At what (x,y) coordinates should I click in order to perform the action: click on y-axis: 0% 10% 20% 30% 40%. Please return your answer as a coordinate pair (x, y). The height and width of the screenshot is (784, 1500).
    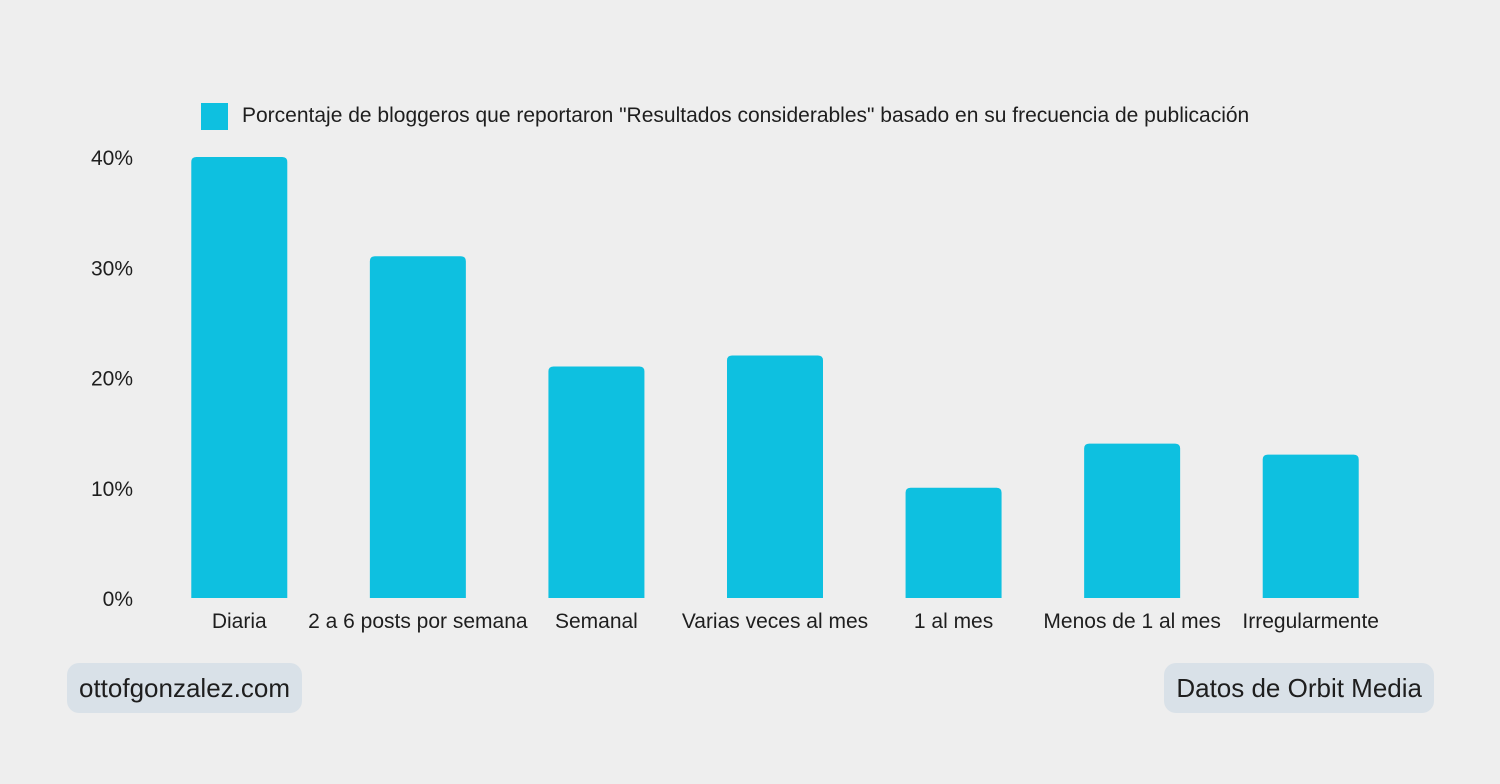
    Looking at the image, I should click on (112, 379).